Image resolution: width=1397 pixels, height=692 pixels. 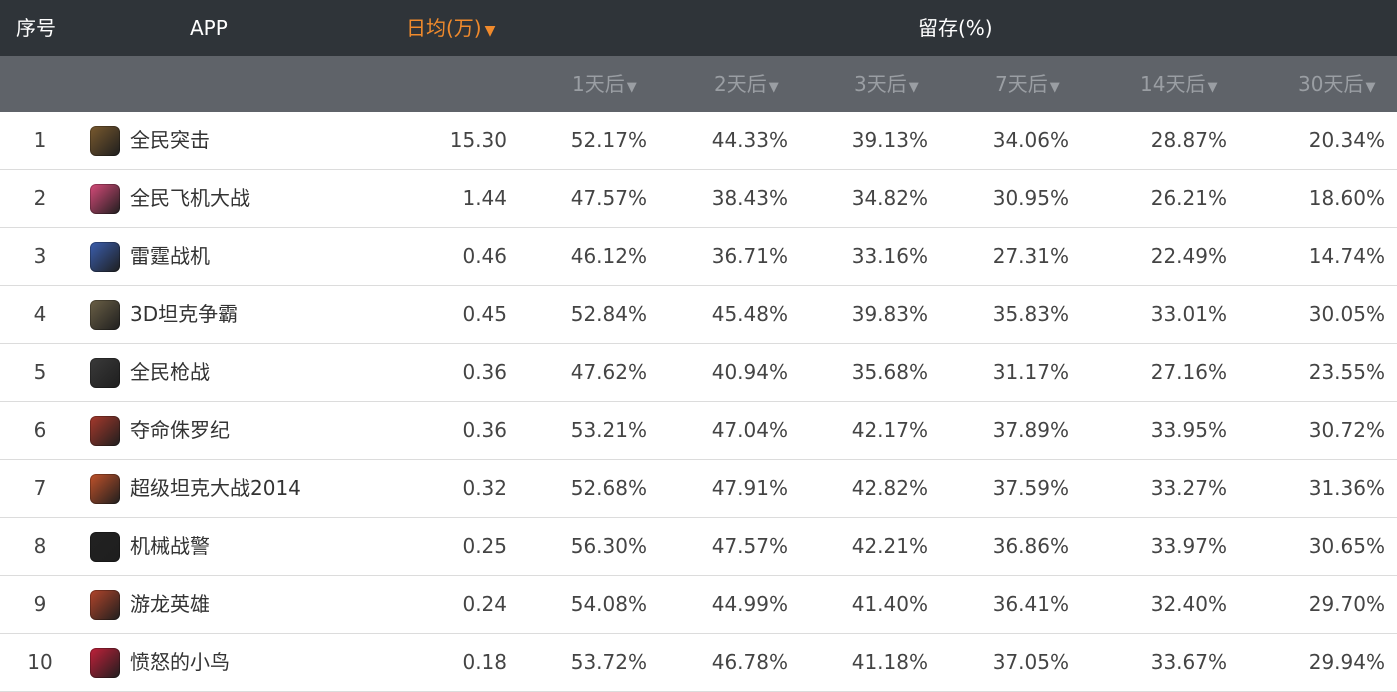 I want to click on retention-cell: 23.55%, so click(x=1346, y=372).